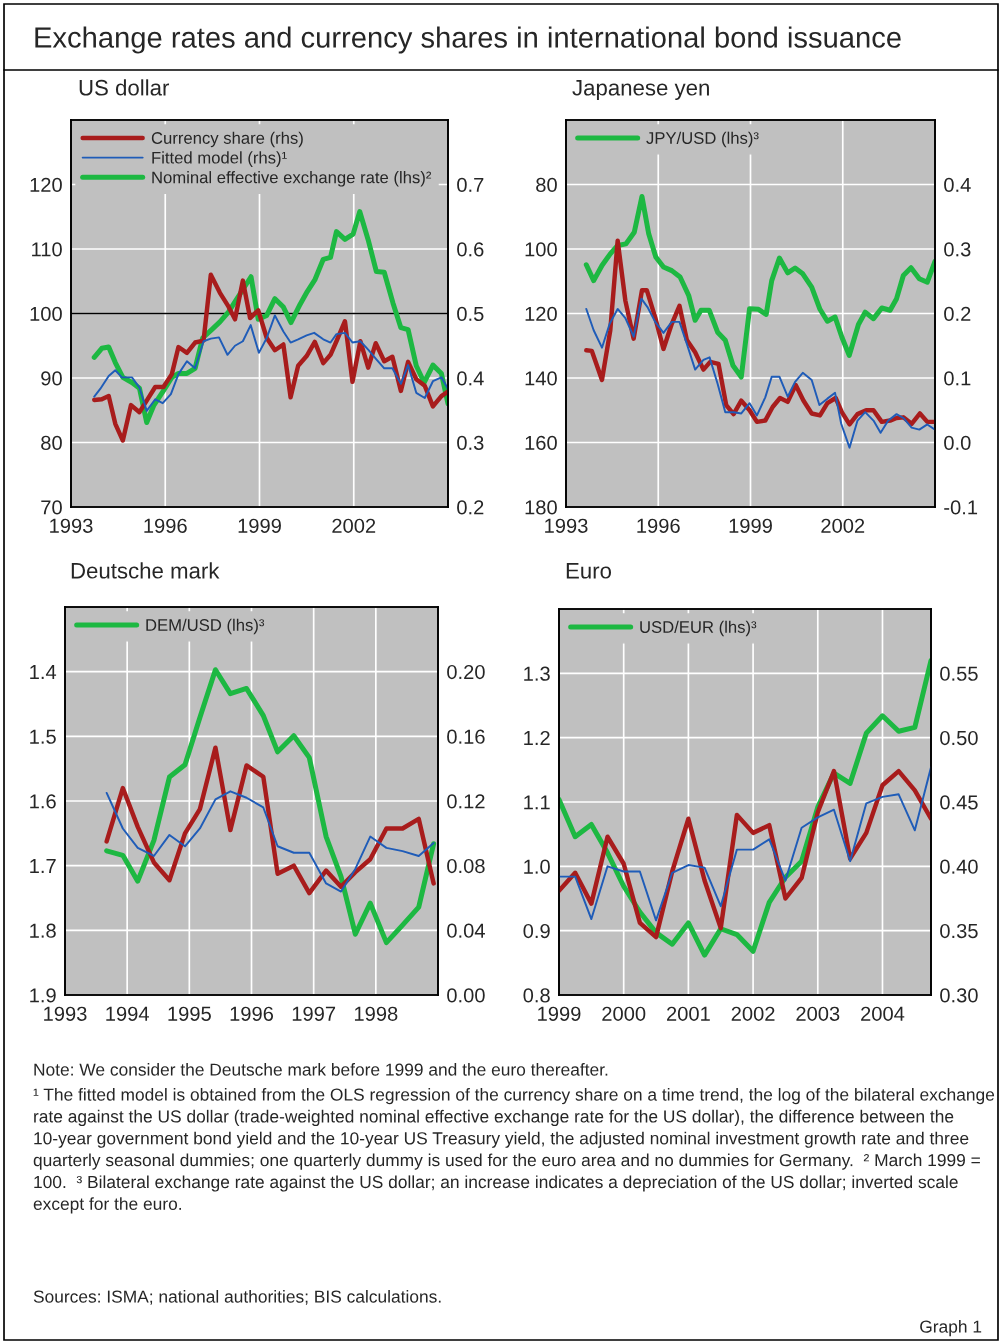 The image size is (1002, 1344). Describe the element at coordinates (43, 995) in the screenshot. I see `y-tick-label: 1.9` at that location.